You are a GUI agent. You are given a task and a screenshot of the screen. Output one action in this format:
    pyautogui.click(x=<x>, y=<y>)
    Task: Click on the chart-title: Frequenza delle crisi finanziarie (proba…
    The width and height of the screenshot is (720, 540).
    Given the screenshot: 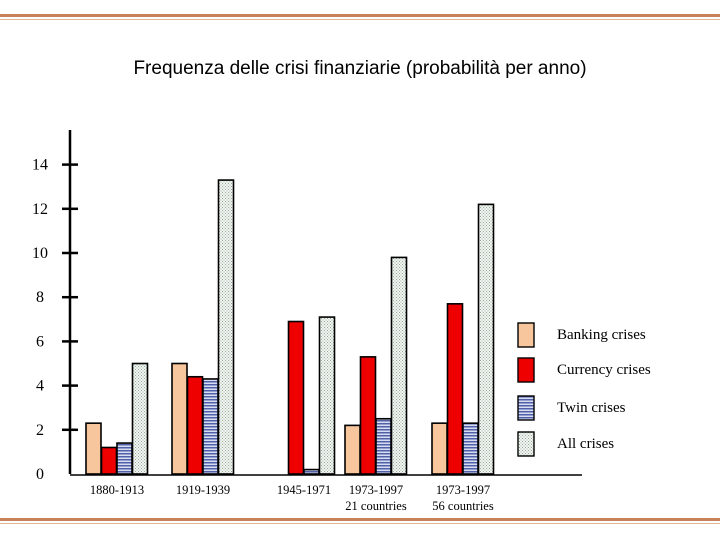 What is the action you would take?
    pyautogui.click(x=360, y=68)
    